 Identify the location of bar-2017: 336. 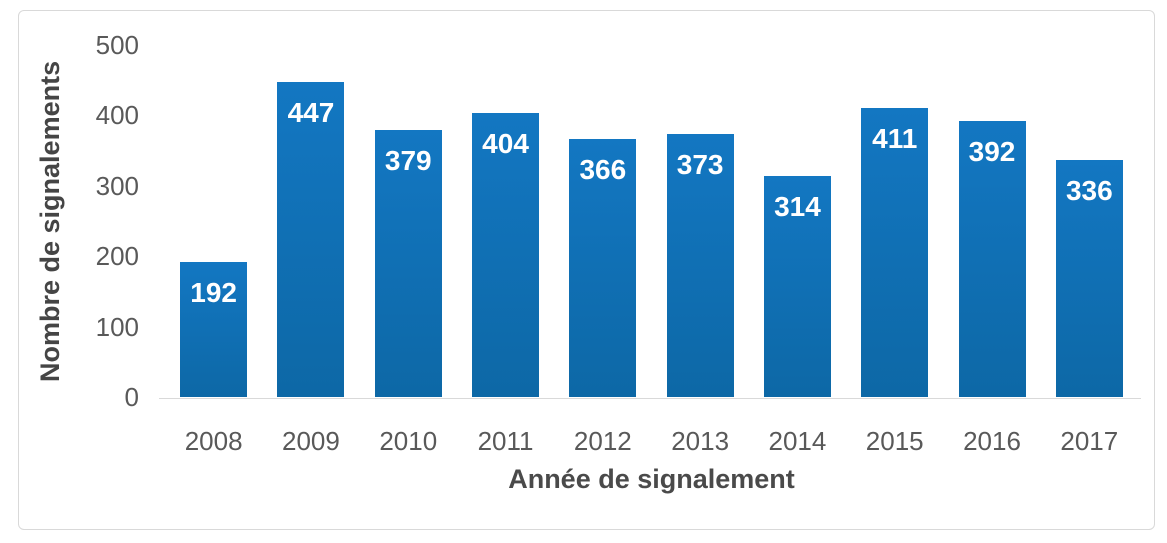
(1089, 278).